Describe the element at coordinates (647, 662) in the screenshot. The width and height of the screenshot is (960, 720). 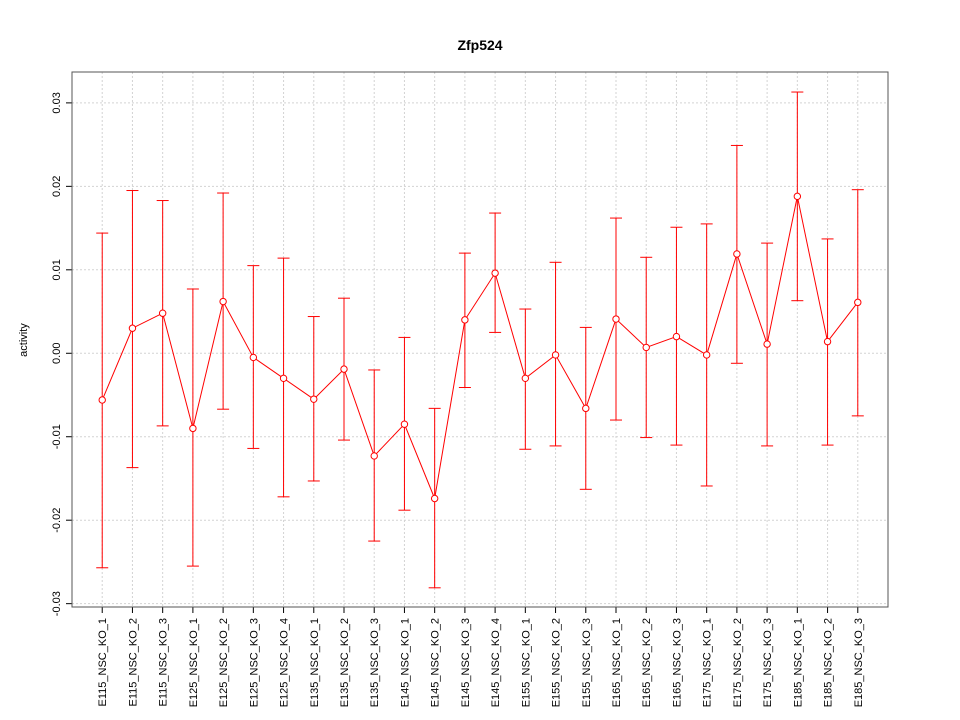
I see `x-tick-label: E165_NSC_KO_2` at that location.